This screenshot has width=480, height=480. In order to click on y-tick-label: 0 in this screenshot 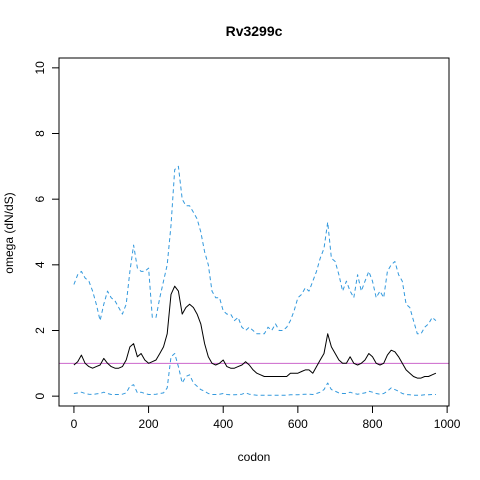, I will do `click(40, 395)`.